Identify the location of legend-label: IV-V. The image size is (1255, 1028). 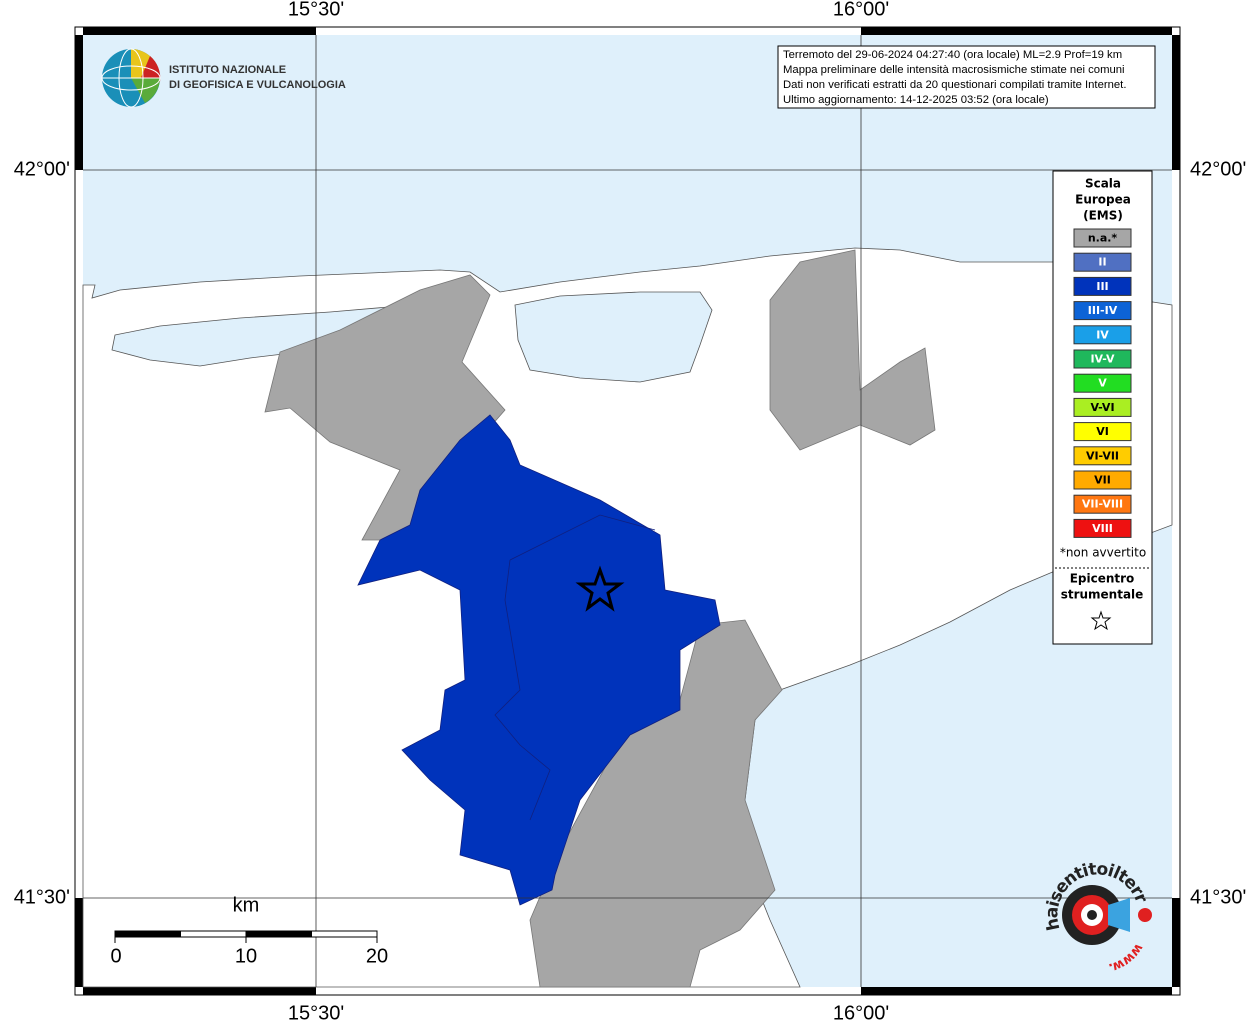
(1102, 359).